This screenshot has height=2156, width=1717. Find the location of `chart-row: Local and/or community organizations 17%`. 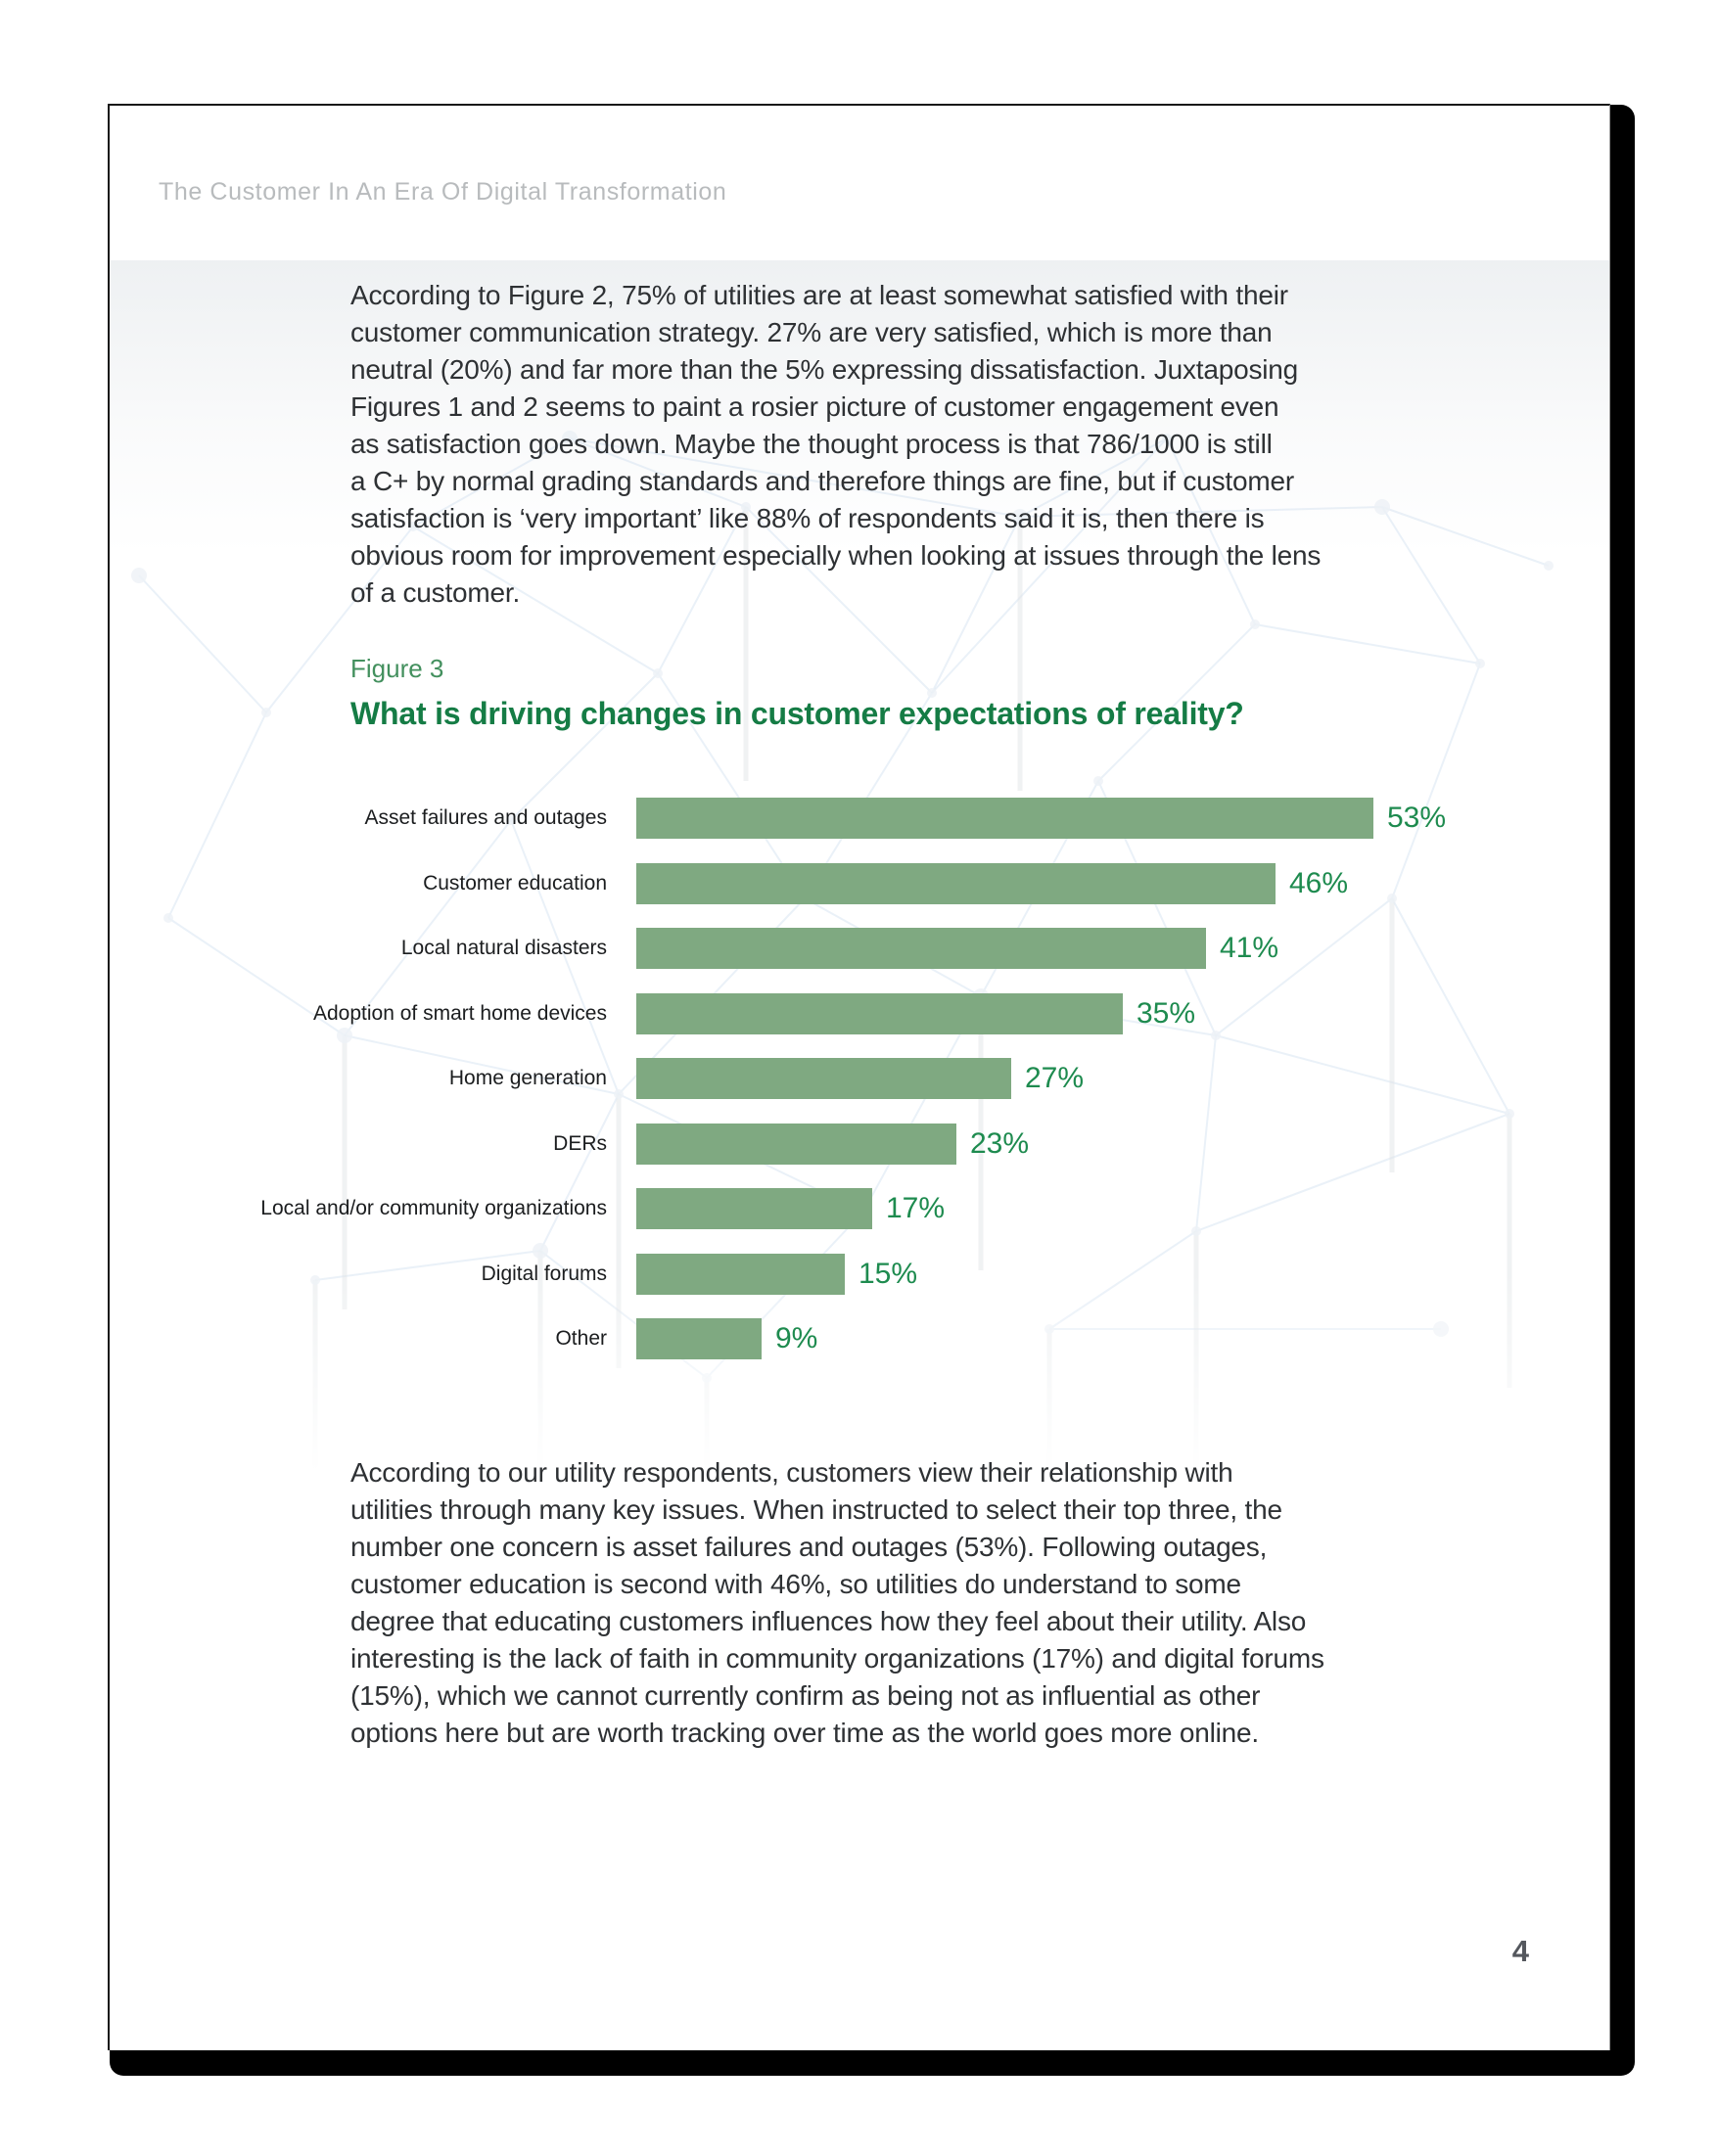

chart-row: Local and/or community organizations 17% is located at coordinates (859, 1208).